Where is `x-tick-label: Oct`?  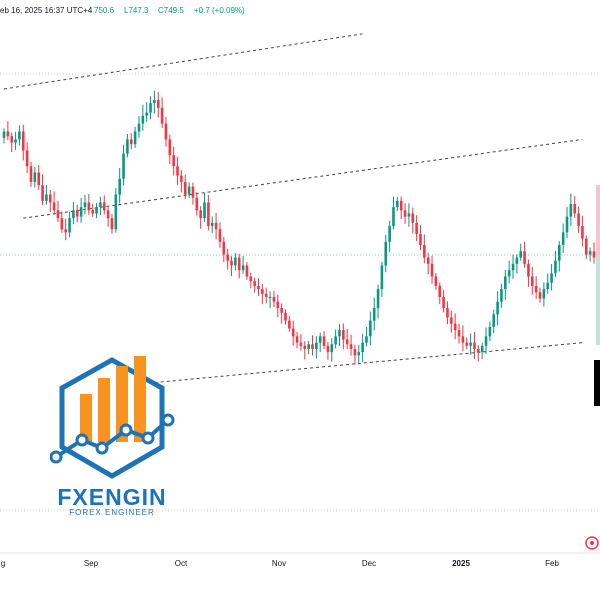 x-tick-label: Oct is located at coordinates (181, 563).